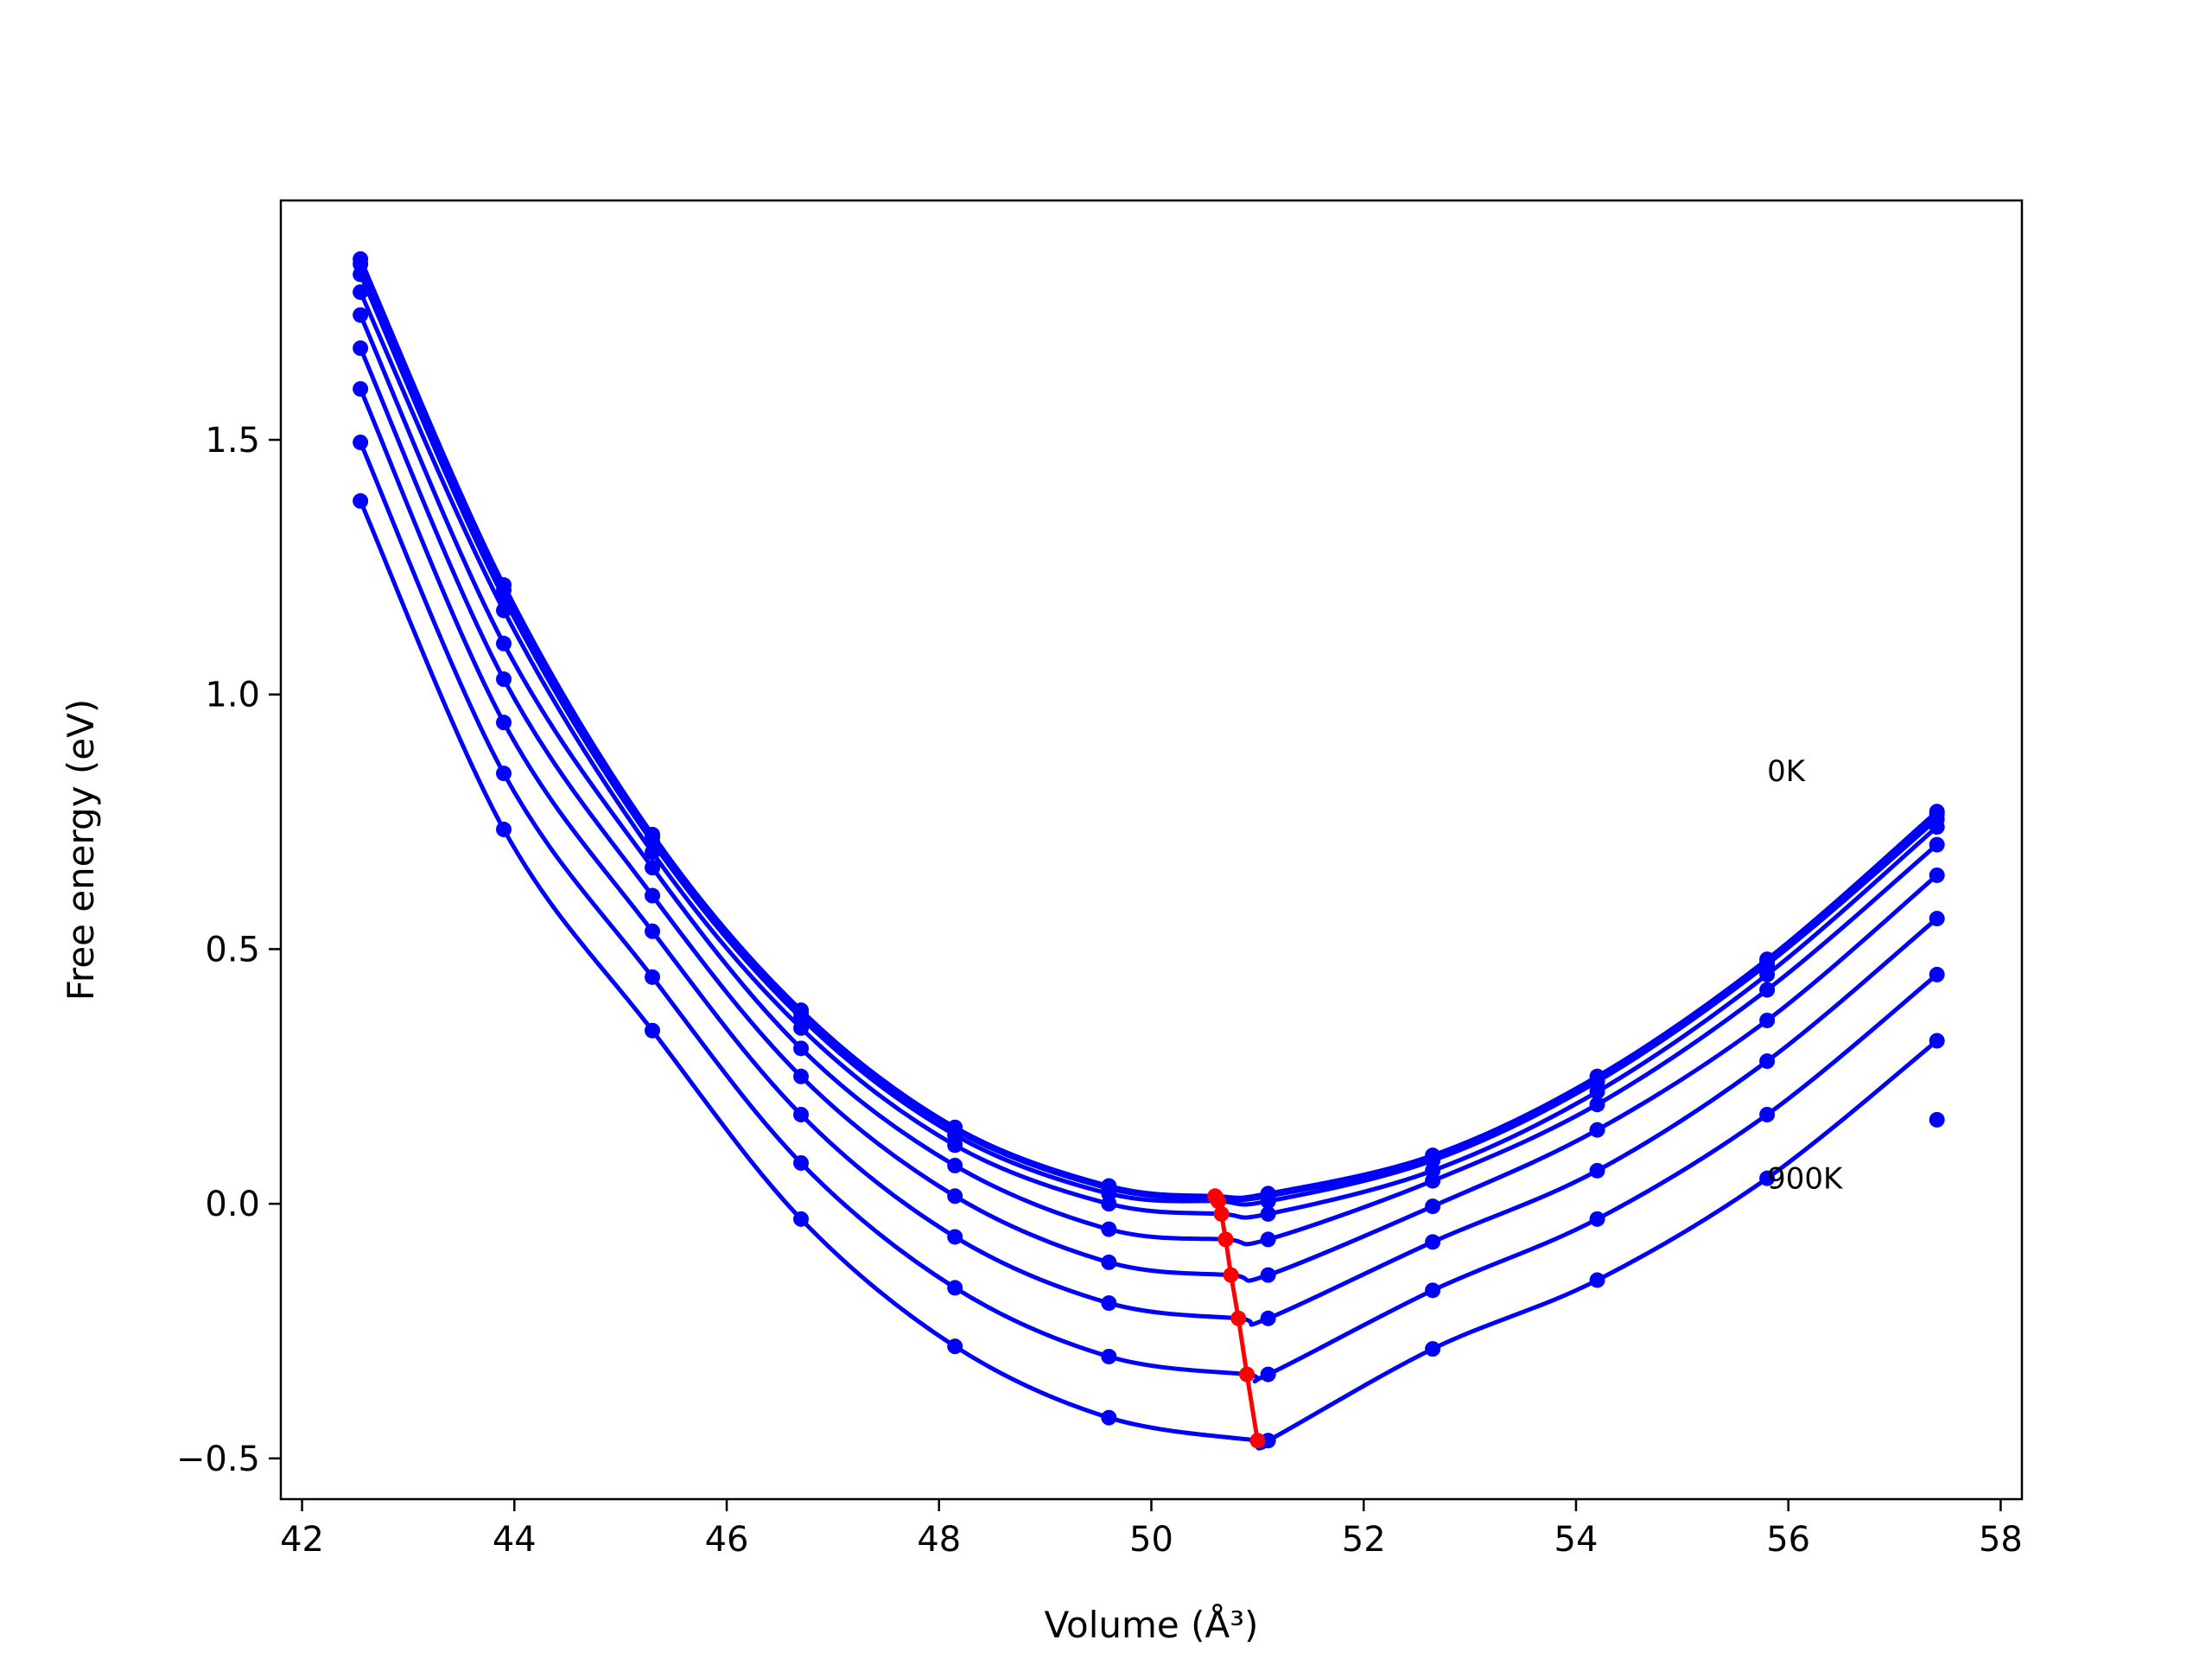  I want to click on x-tick-label: 56, so click(1788, 1540).